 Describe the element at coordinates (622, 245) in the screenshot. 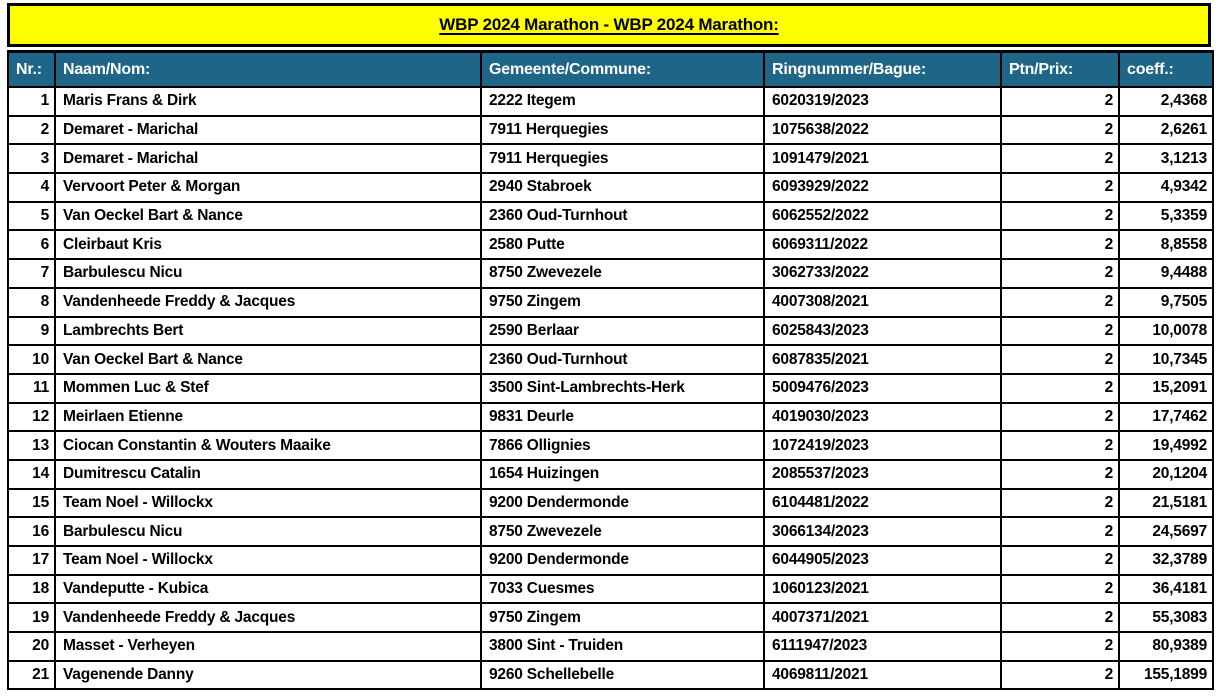

I see `cell-gemeente: 2580 Putte` at that location.